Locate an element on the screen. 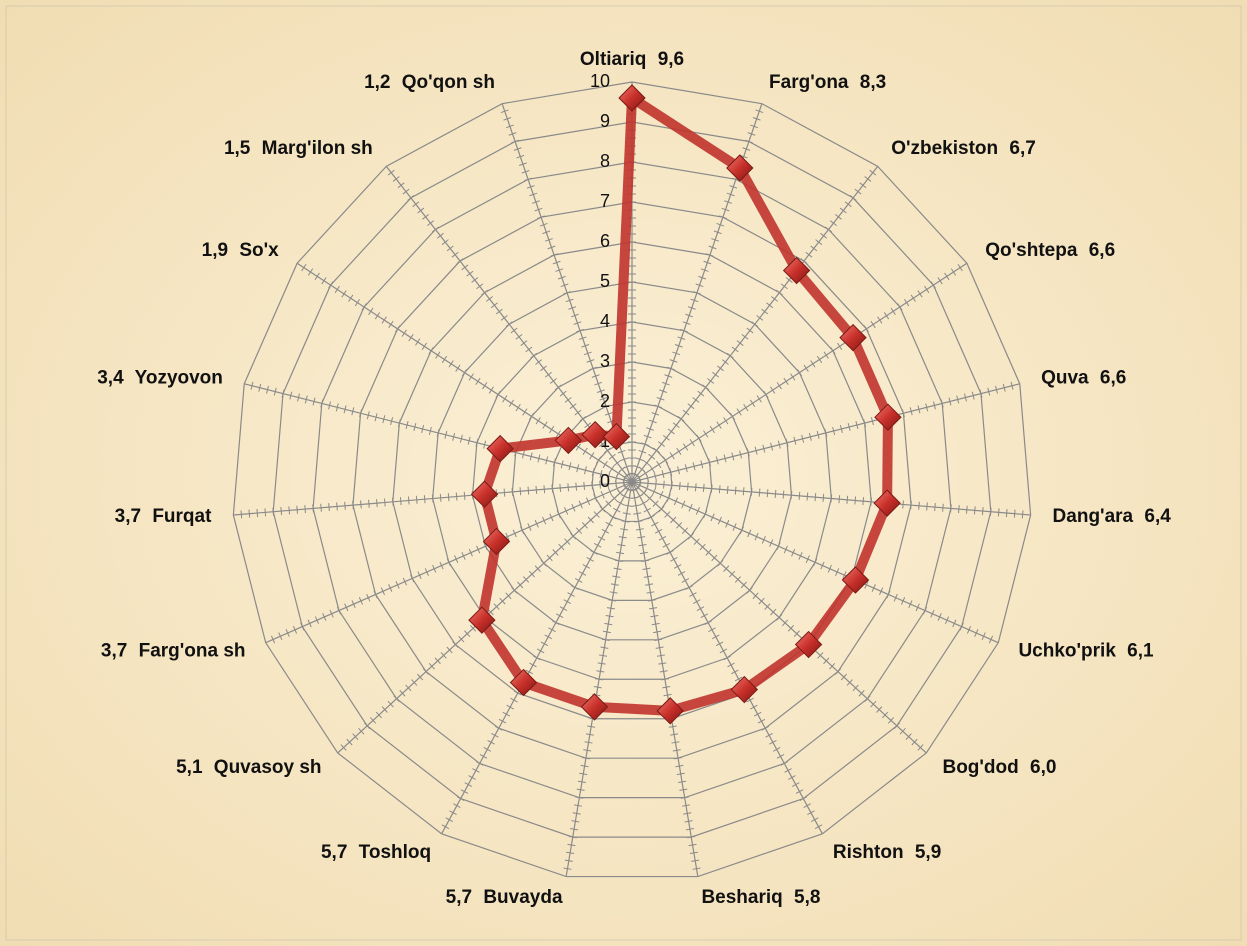  category-name: Oltiariq is located at coordinates (613, 59).